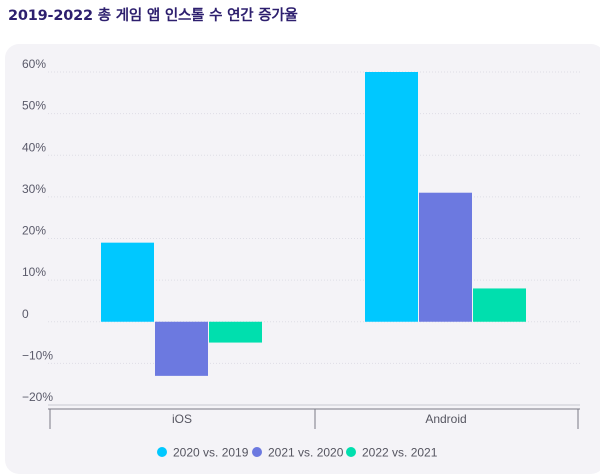 The image size is (600, 474). What do you see at coordinates (34, 147) in the screenshot?
I see `y-tick-label: 40%` at bounding box center [34, 147].